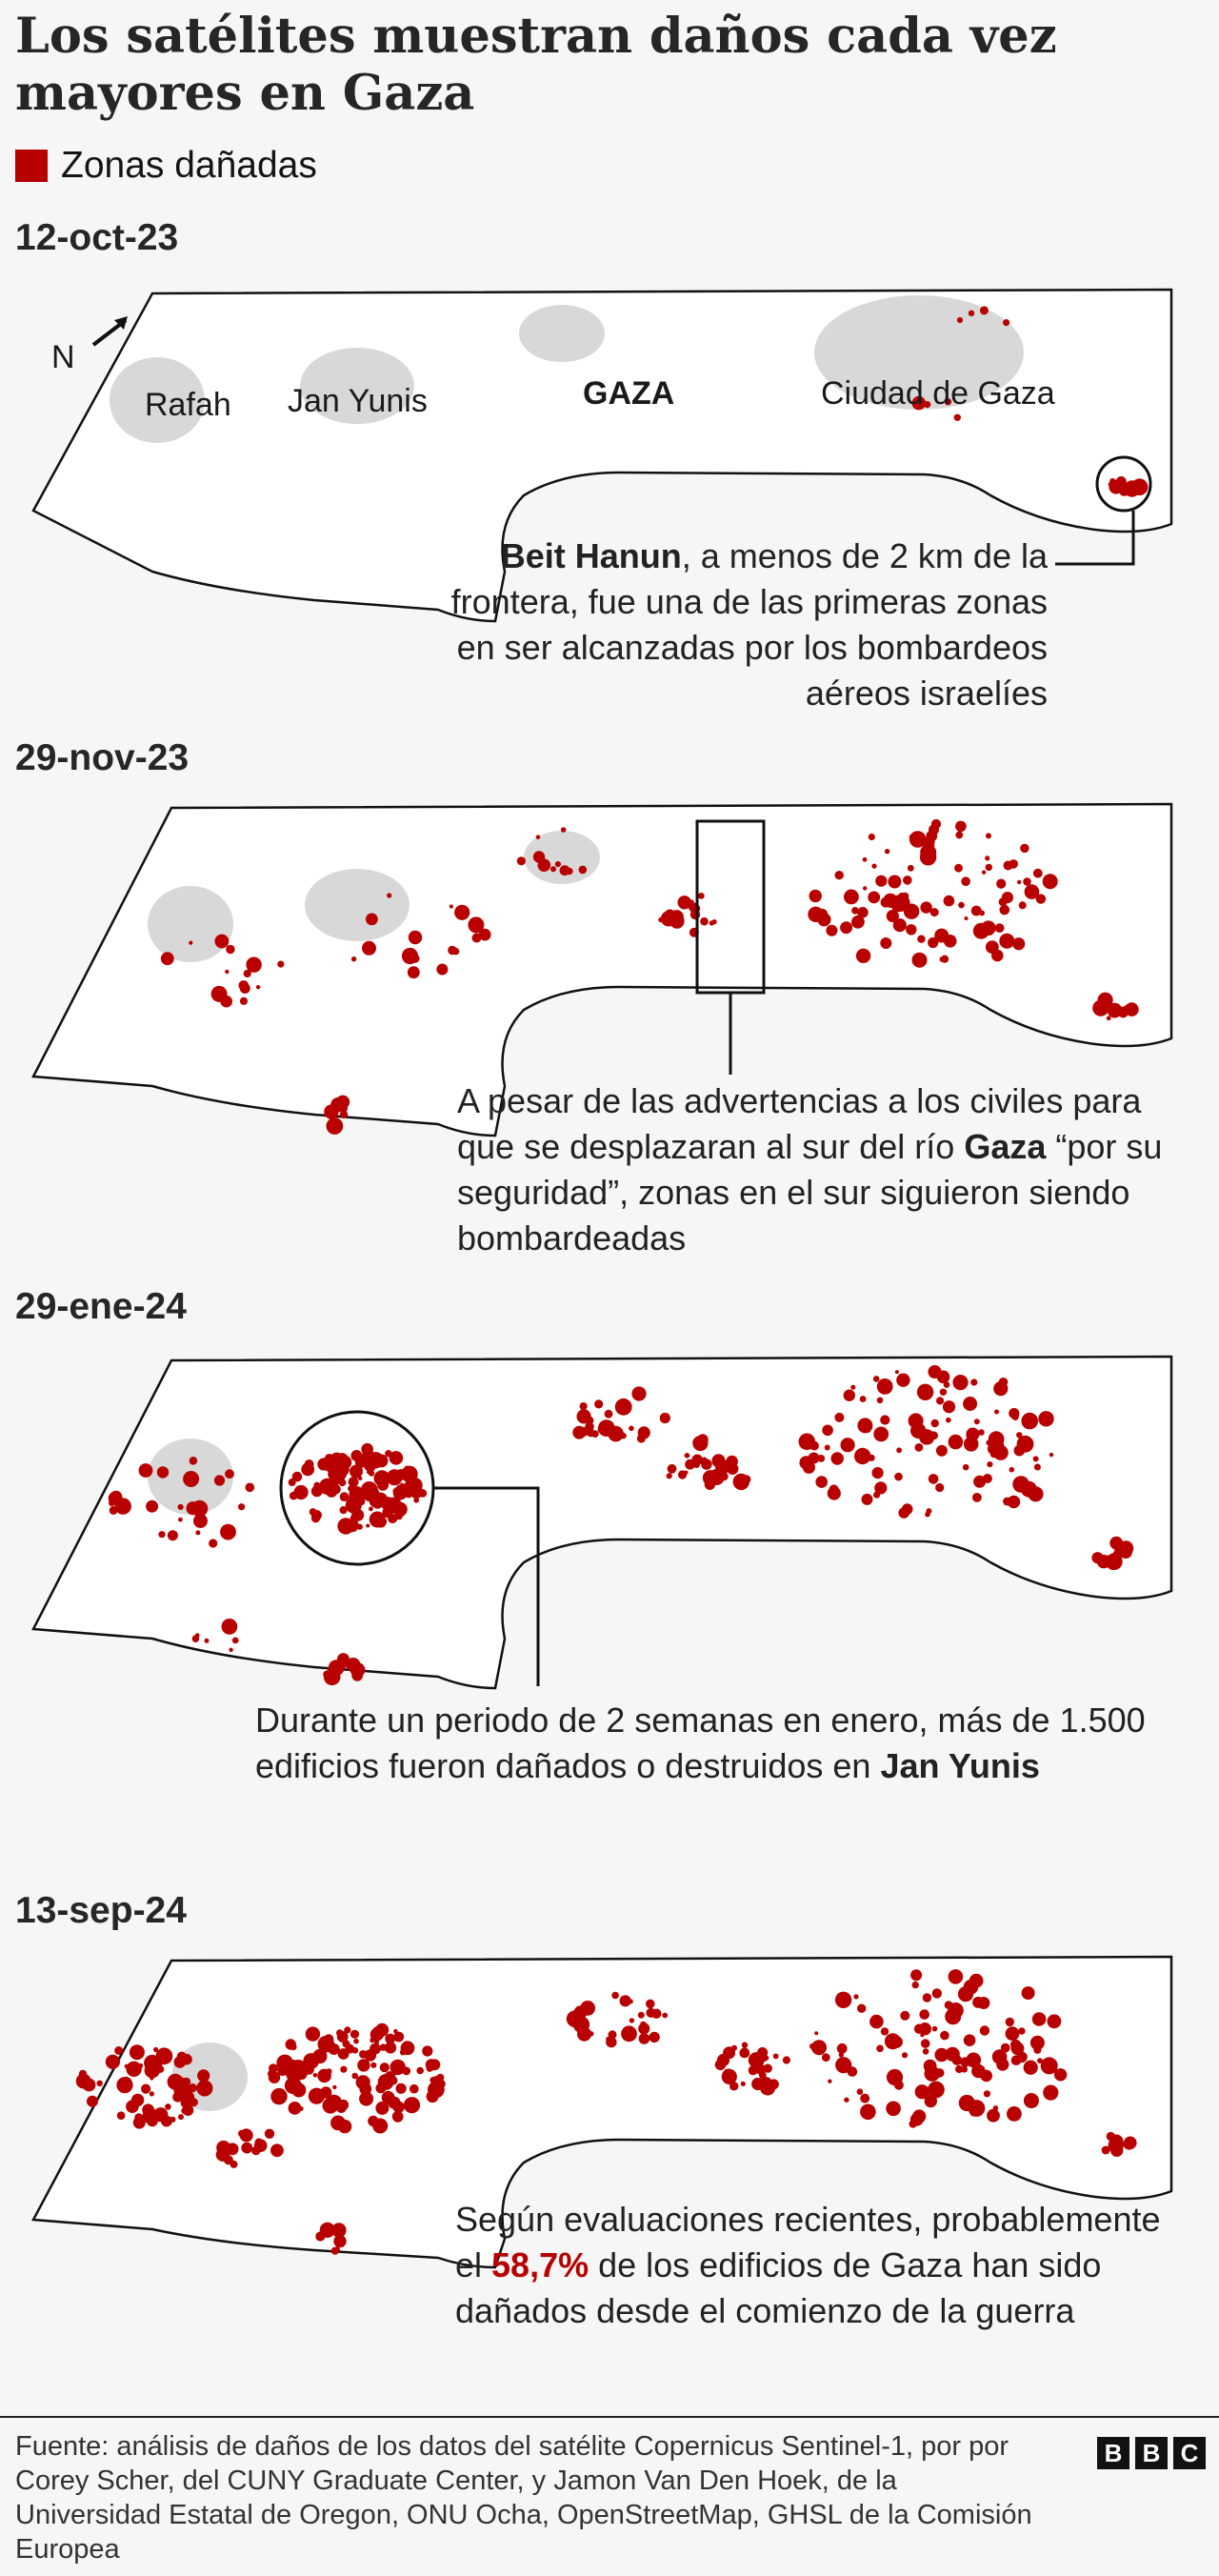 This screenshot has height=2576, width=1219. Describe the element at coordinates (97, 238) in the screenshot. I see `panel-date-1: 12-oct-23` at that location.